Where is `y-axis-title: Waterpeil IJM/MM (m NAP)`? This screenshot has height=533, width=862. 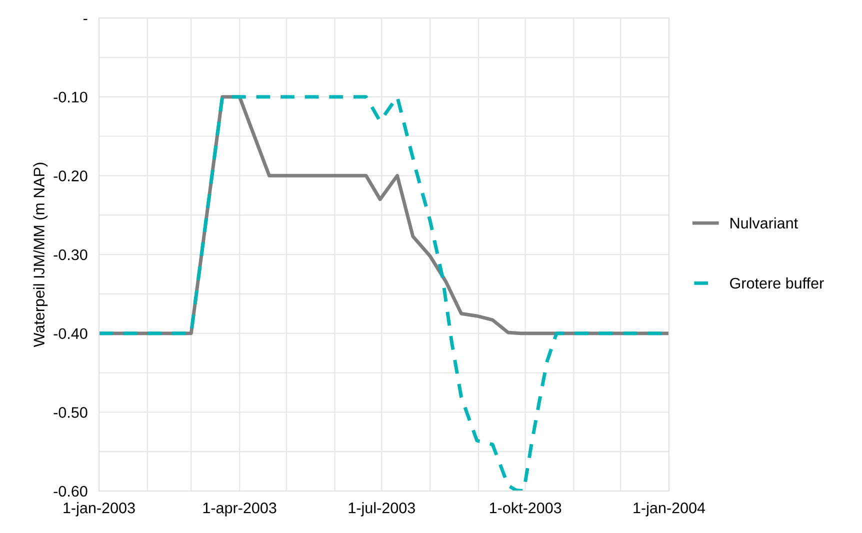
y-axis-title: Waterpeil IJM/MM (m NAP) is located at coordinates (40, 255).